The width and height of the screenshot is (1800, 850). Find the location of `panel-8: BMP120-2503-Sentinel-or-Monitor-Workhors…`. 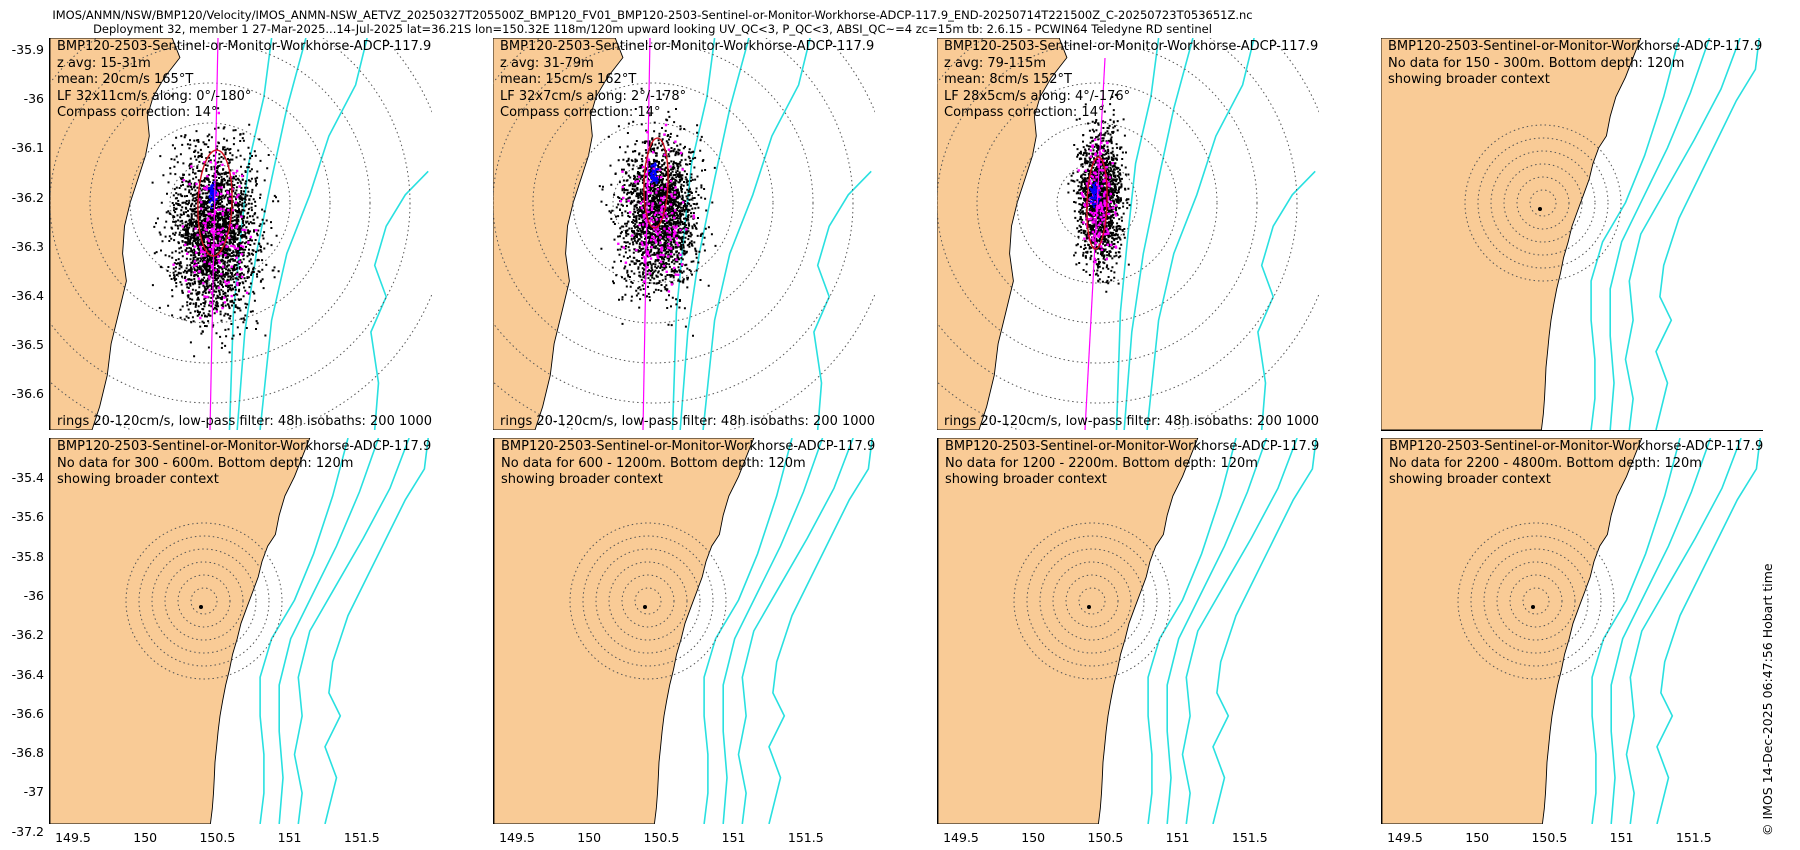

panel-8: BMP120-2503-Sentinel-or-Monitor-Workhors… is located at coordinates (1572, 631).